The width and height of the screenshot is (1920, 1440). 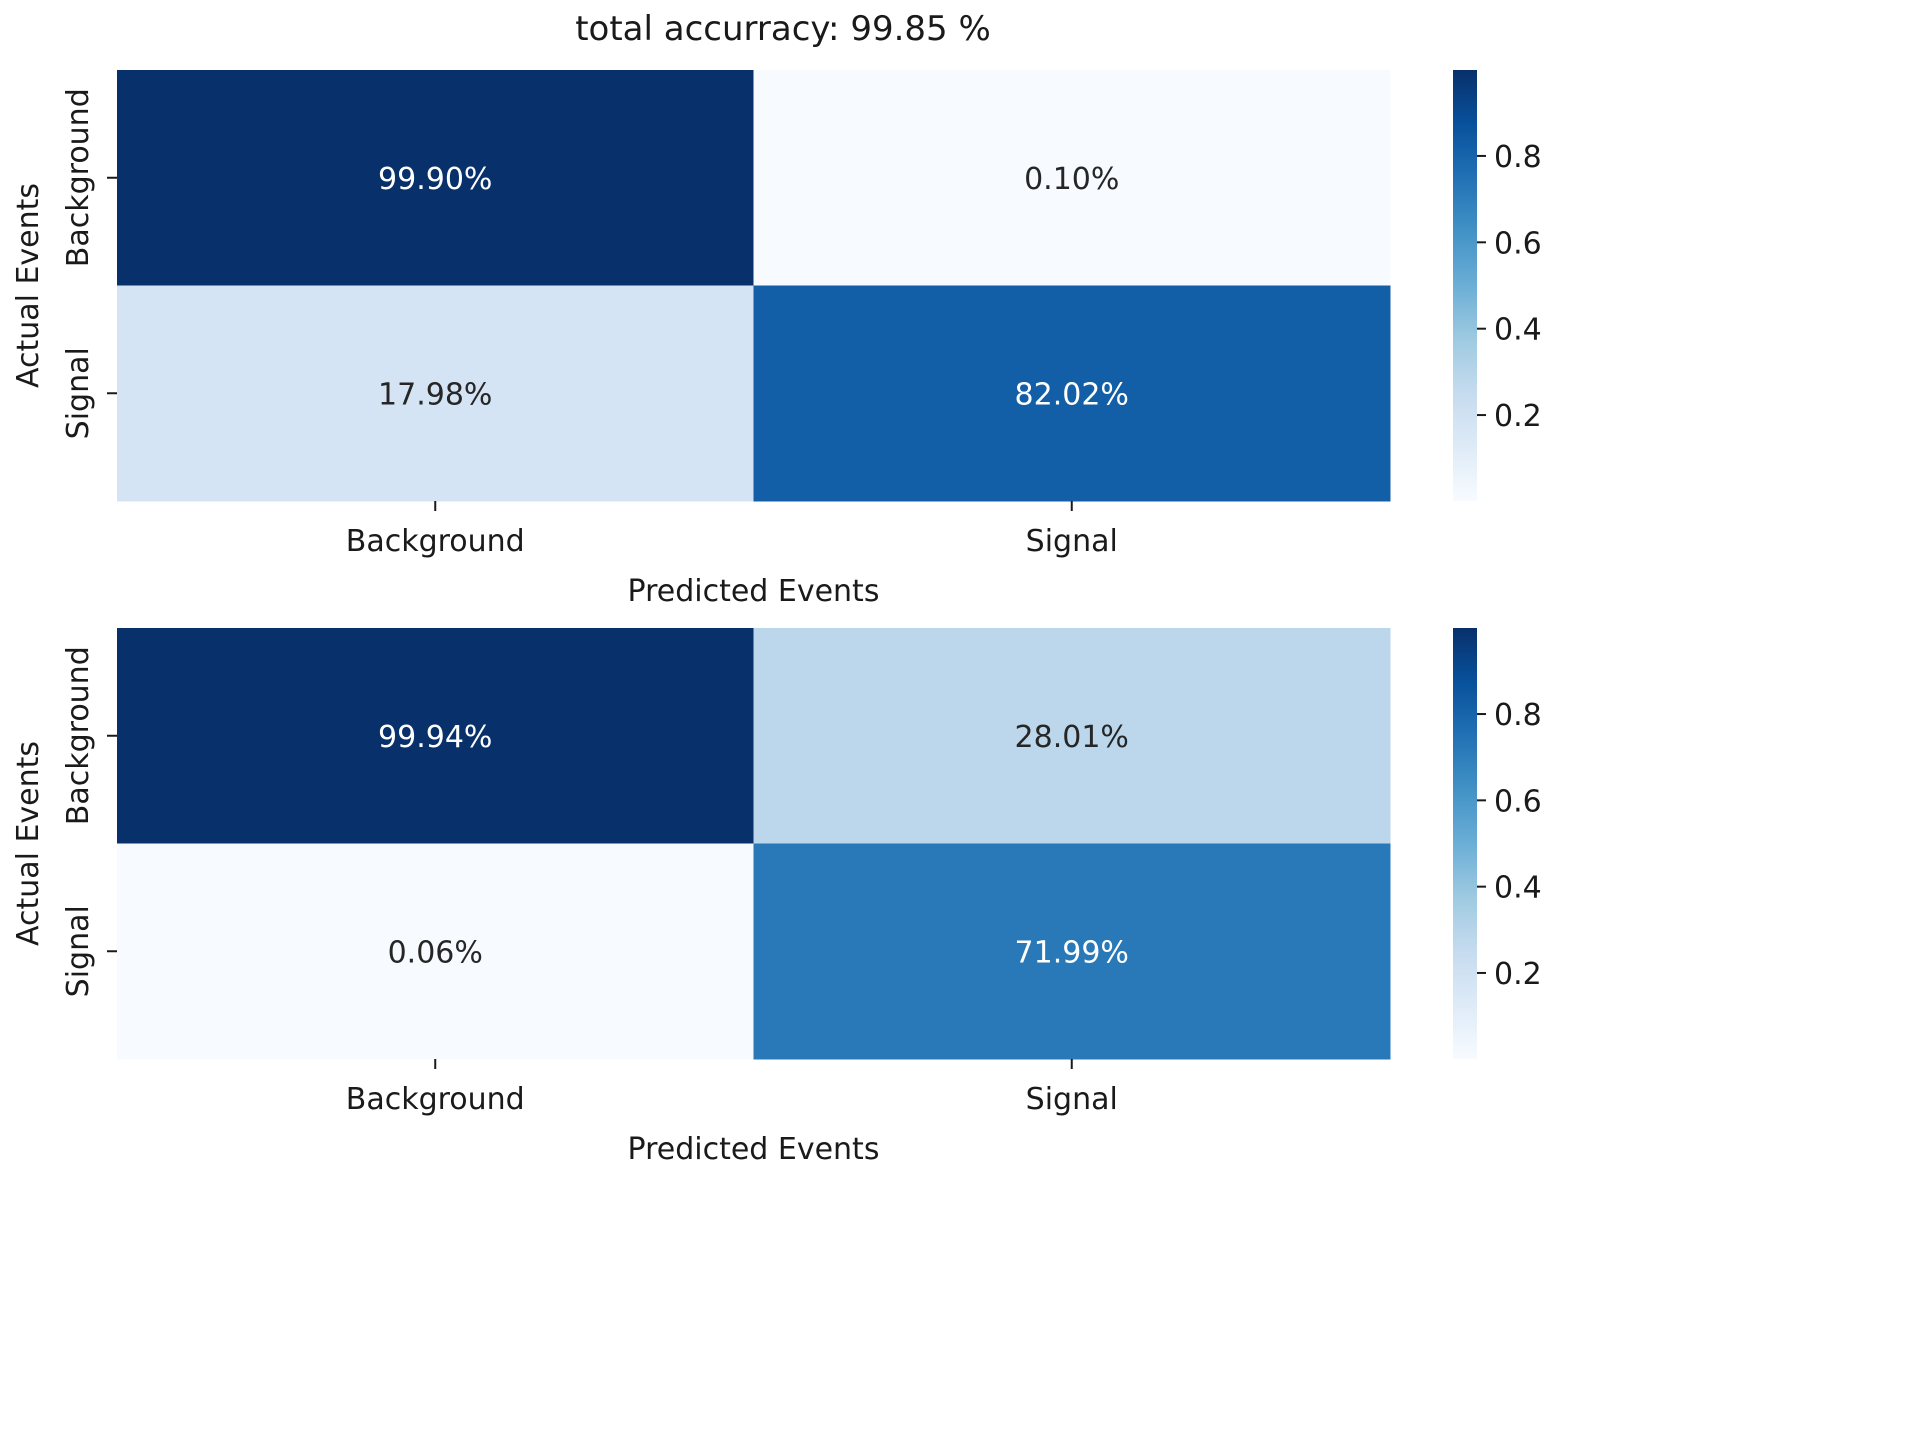 I want to click on cell-value-label: 28.01%, so click(x=1072, y=737).